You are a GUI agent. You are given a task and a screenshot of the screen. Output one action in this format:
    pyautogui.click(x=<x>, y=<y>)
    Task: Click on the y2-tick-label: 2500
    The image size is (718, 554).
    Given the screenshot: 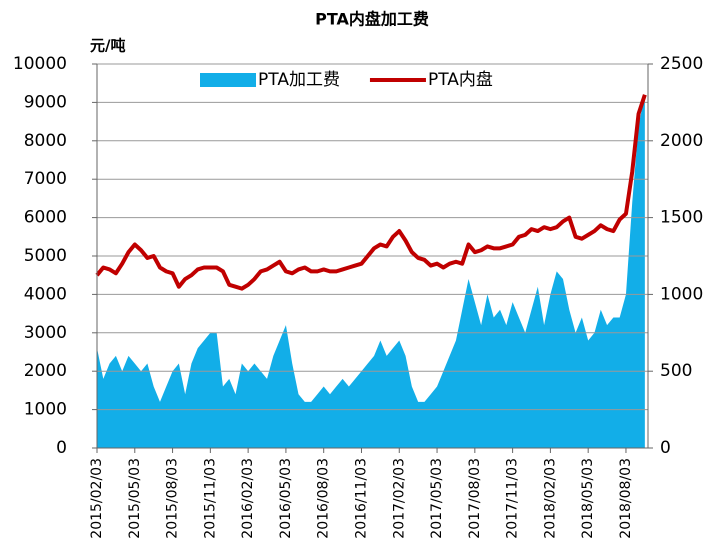 What is the action you would take?
    pyautogui.click(x=681, y=64)
    